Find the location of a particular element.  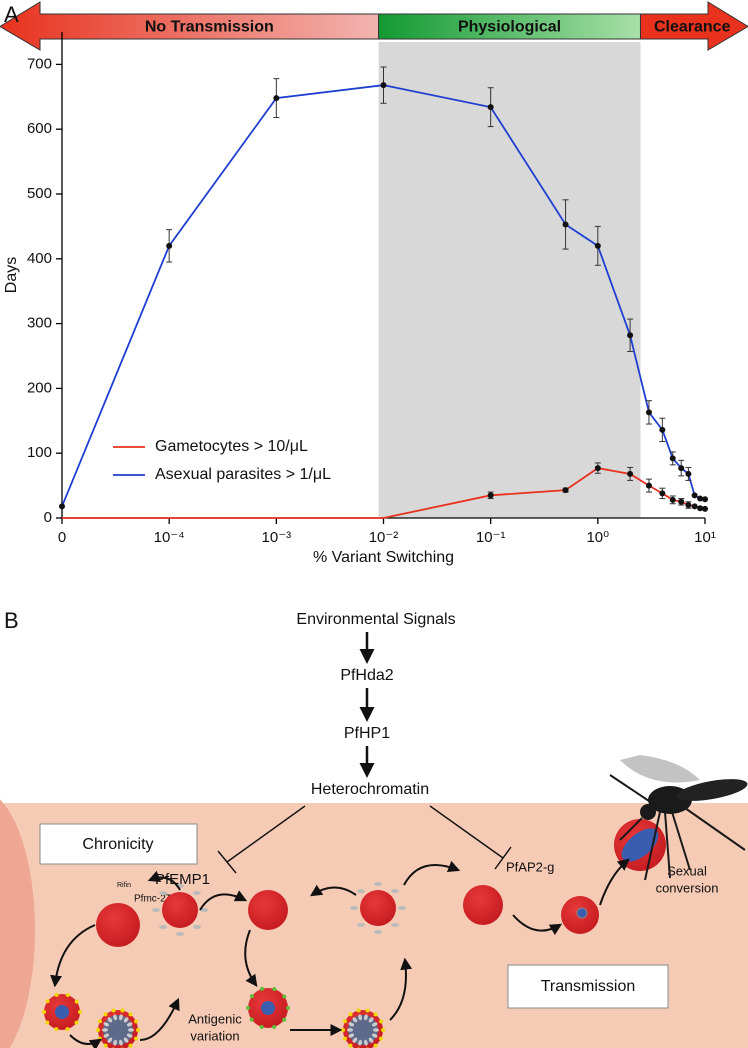

parasite is located at coordinates (268, 1008).